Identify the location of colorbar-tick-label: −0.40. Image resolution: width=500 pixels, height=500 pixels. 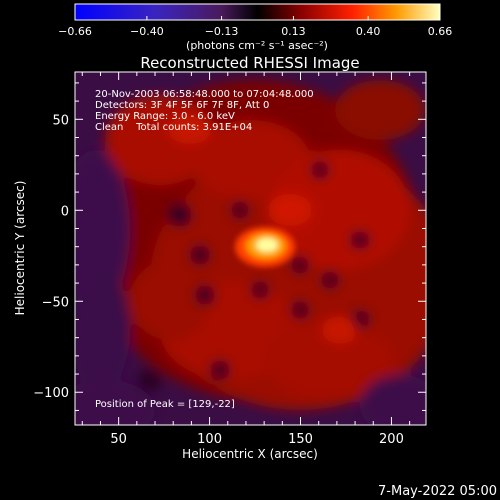
(147, 31).